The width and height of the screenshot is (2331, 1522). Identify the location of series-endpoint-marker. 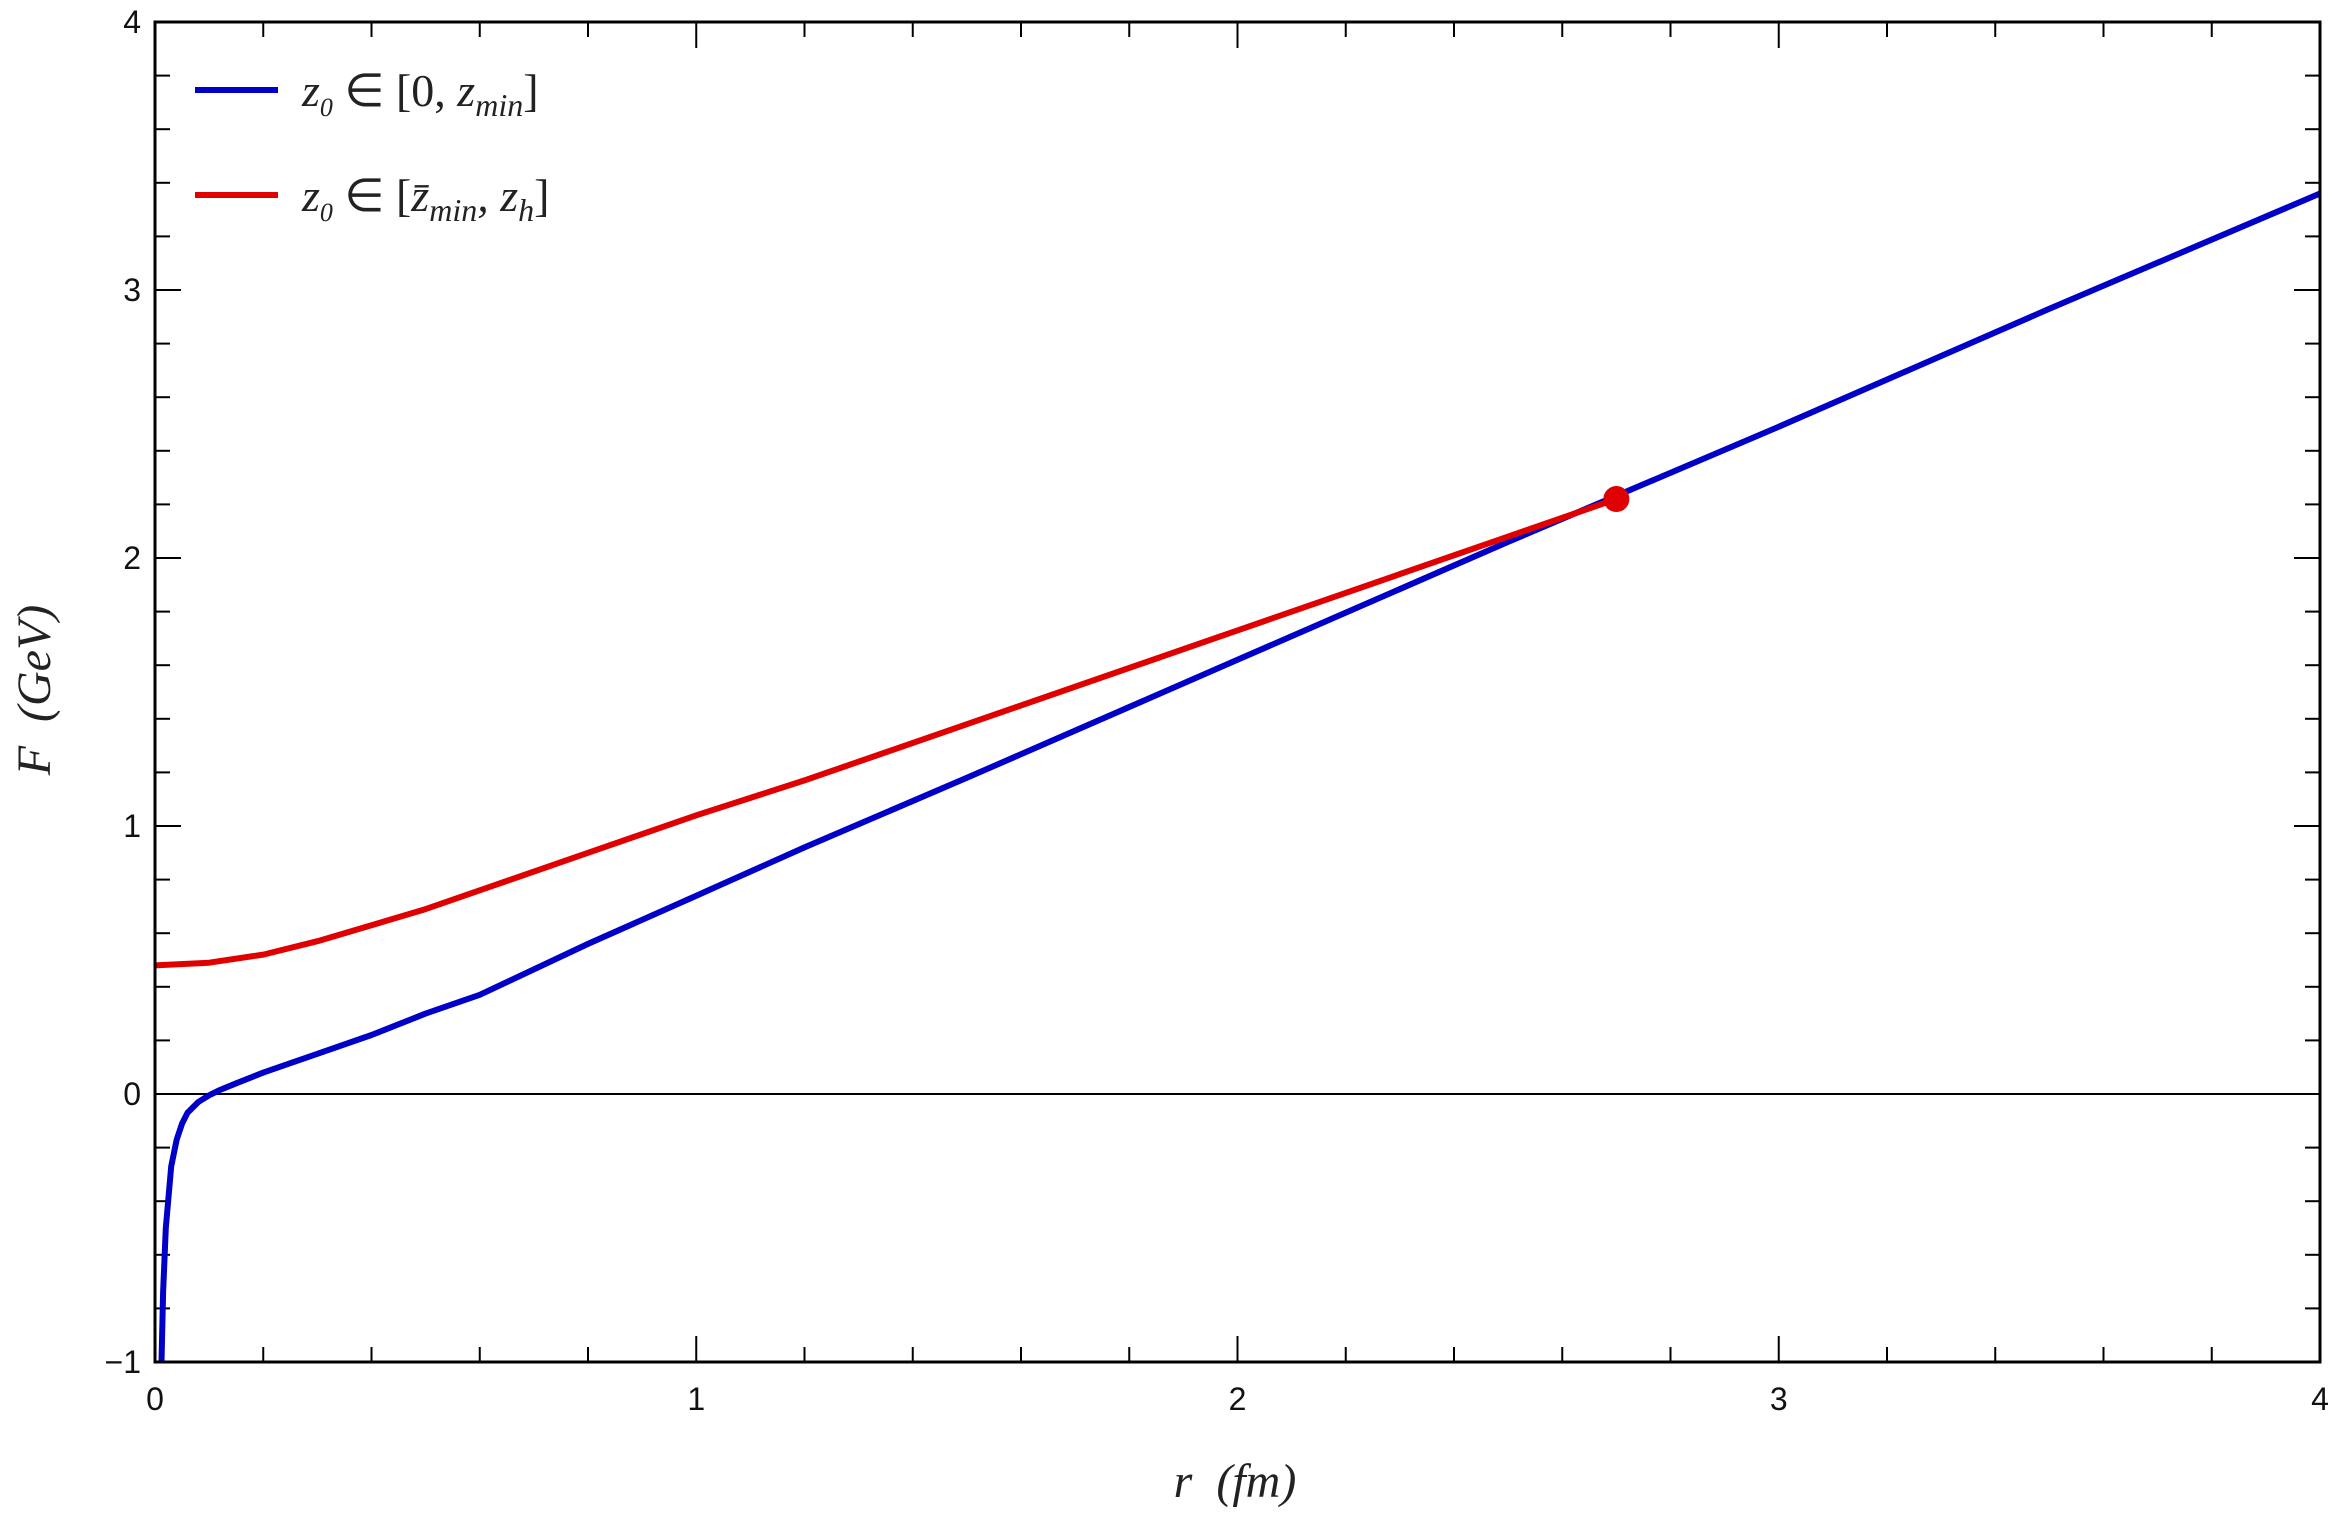
(1616, 499).